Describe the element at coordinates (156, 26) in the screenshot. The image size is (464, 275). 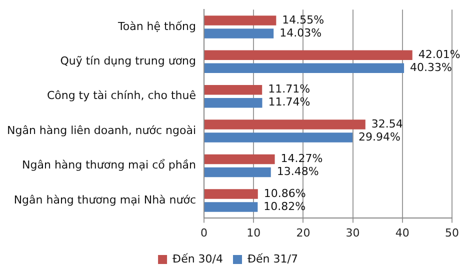
I see `y-tick-label: Toàn hệ thống` at that location.